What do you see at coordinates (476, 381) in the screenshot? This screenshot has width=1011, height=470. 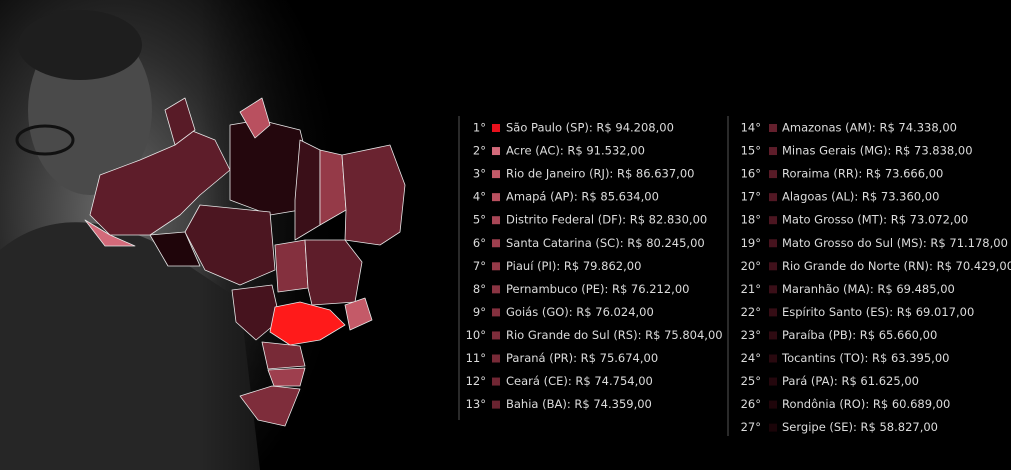 I see `rank: 12°` at bounding box center [476, 381].